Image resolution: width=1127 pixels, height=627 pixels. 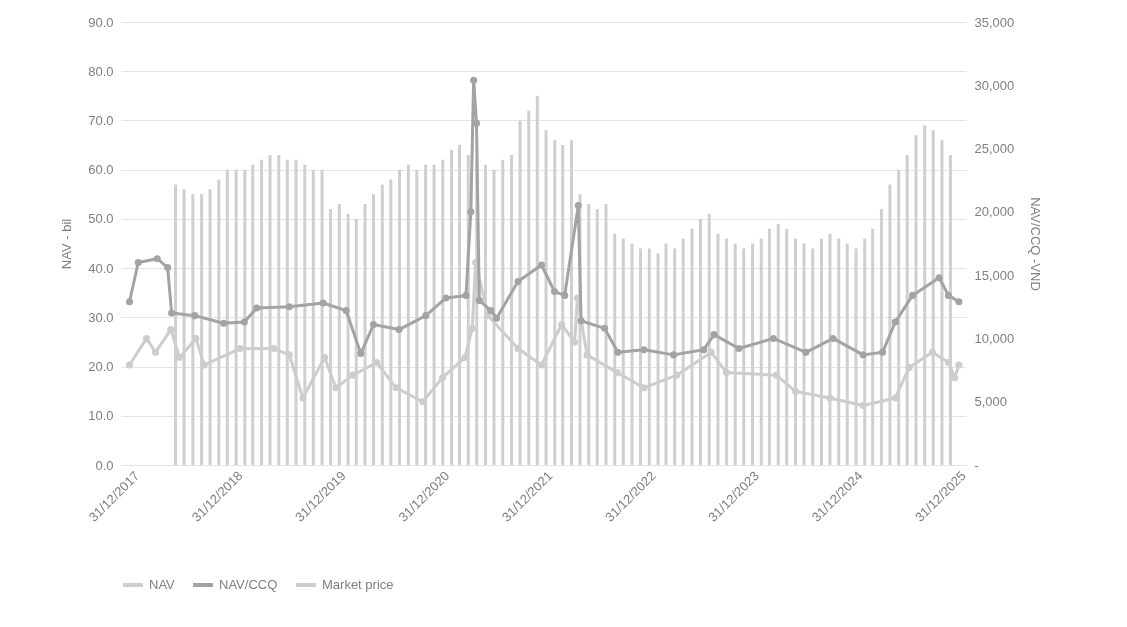 I want to click on legend-label: NAV, so click(x=162, y=584).